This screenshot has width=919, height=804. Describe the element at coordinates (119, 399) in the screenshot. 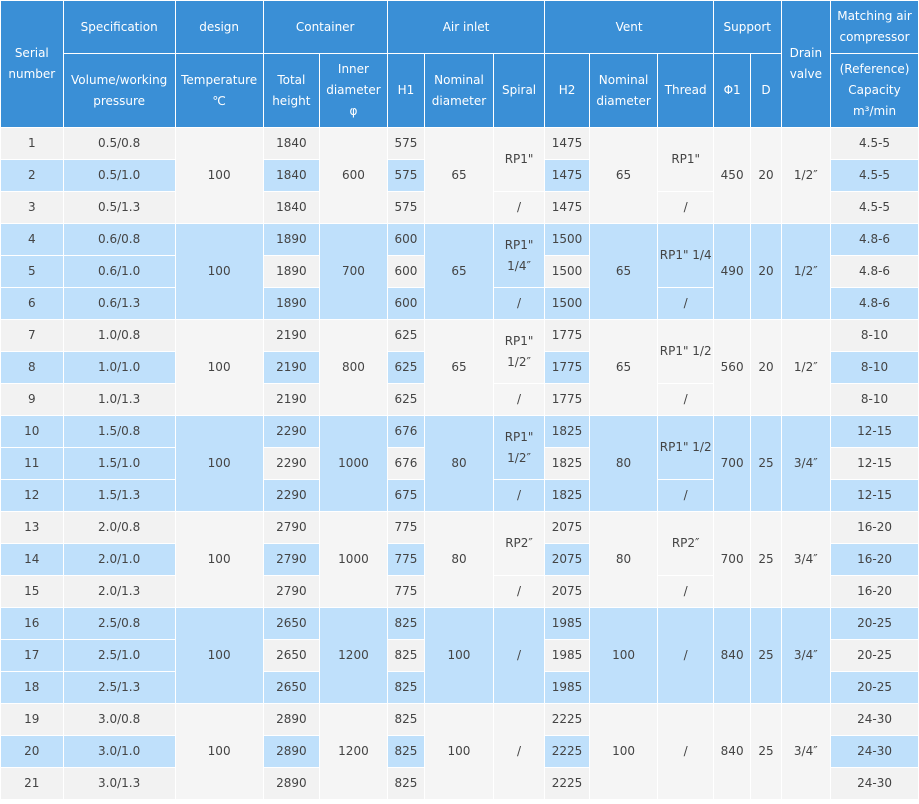

I see `spec-cell: 1.0/1.3` at that location.